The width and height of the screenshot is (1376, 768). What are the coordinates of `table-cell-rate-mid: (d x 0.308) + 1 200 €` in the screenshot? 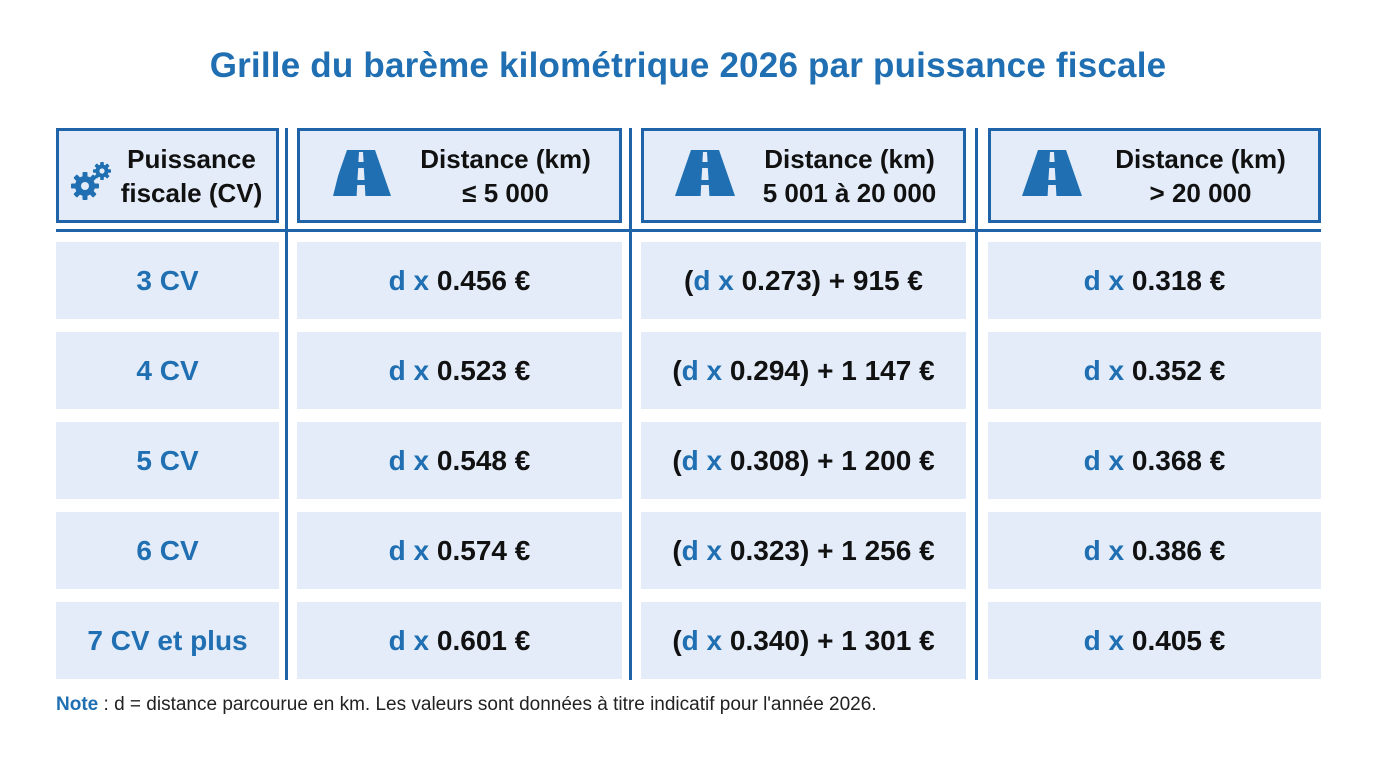 It's located at (803, 460).